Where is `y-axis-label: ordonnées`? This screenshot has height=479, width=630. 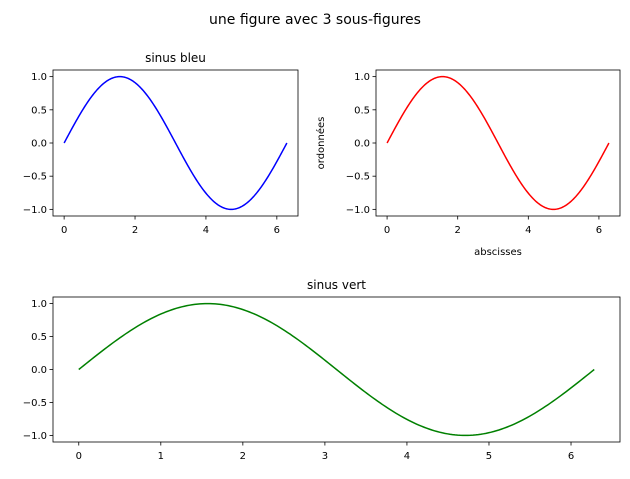 y-axis-label: ordonnées is located at coordinates (321, 143).